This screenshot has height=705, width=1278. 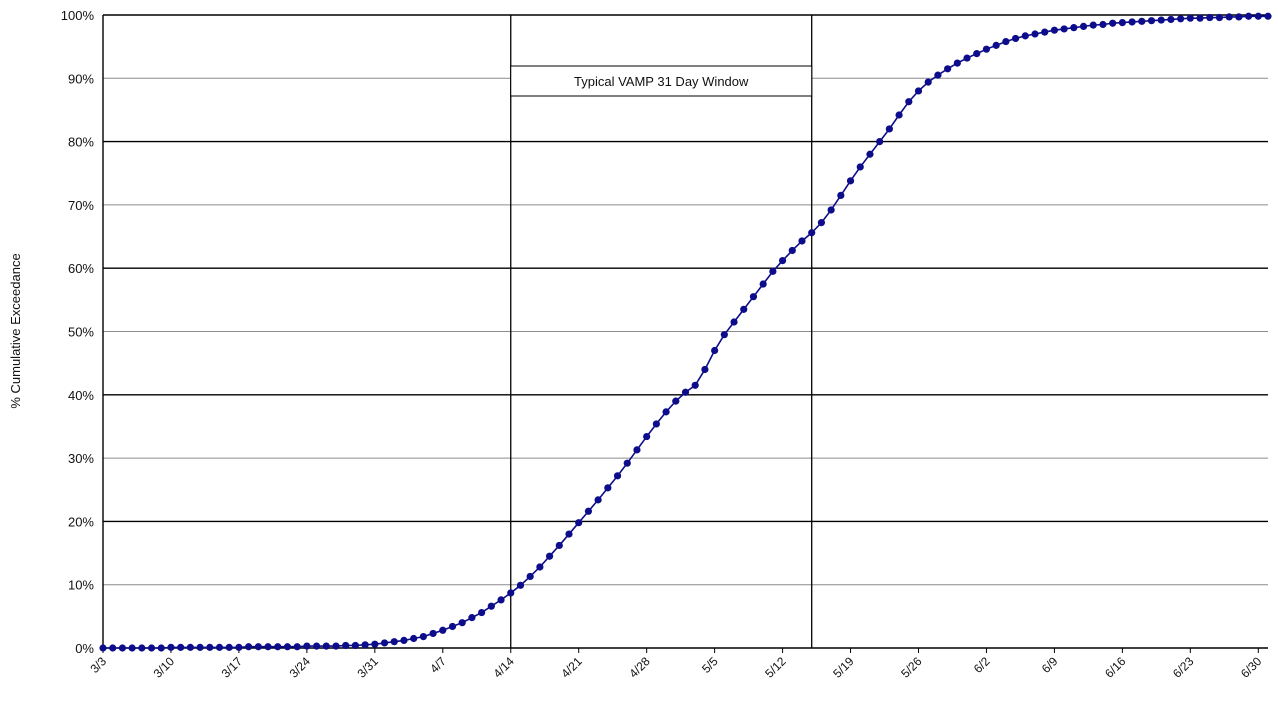 I want to click on x-tick-label: 4/14, so click(x=503, y=667).